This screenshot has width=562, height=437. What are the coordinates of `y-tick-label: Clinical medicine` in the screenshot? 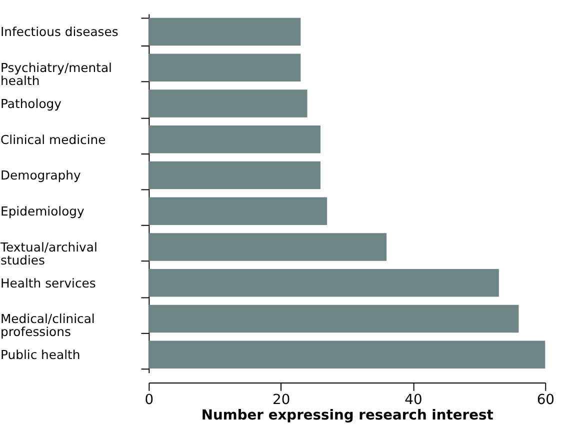 It's located at (53, 139).